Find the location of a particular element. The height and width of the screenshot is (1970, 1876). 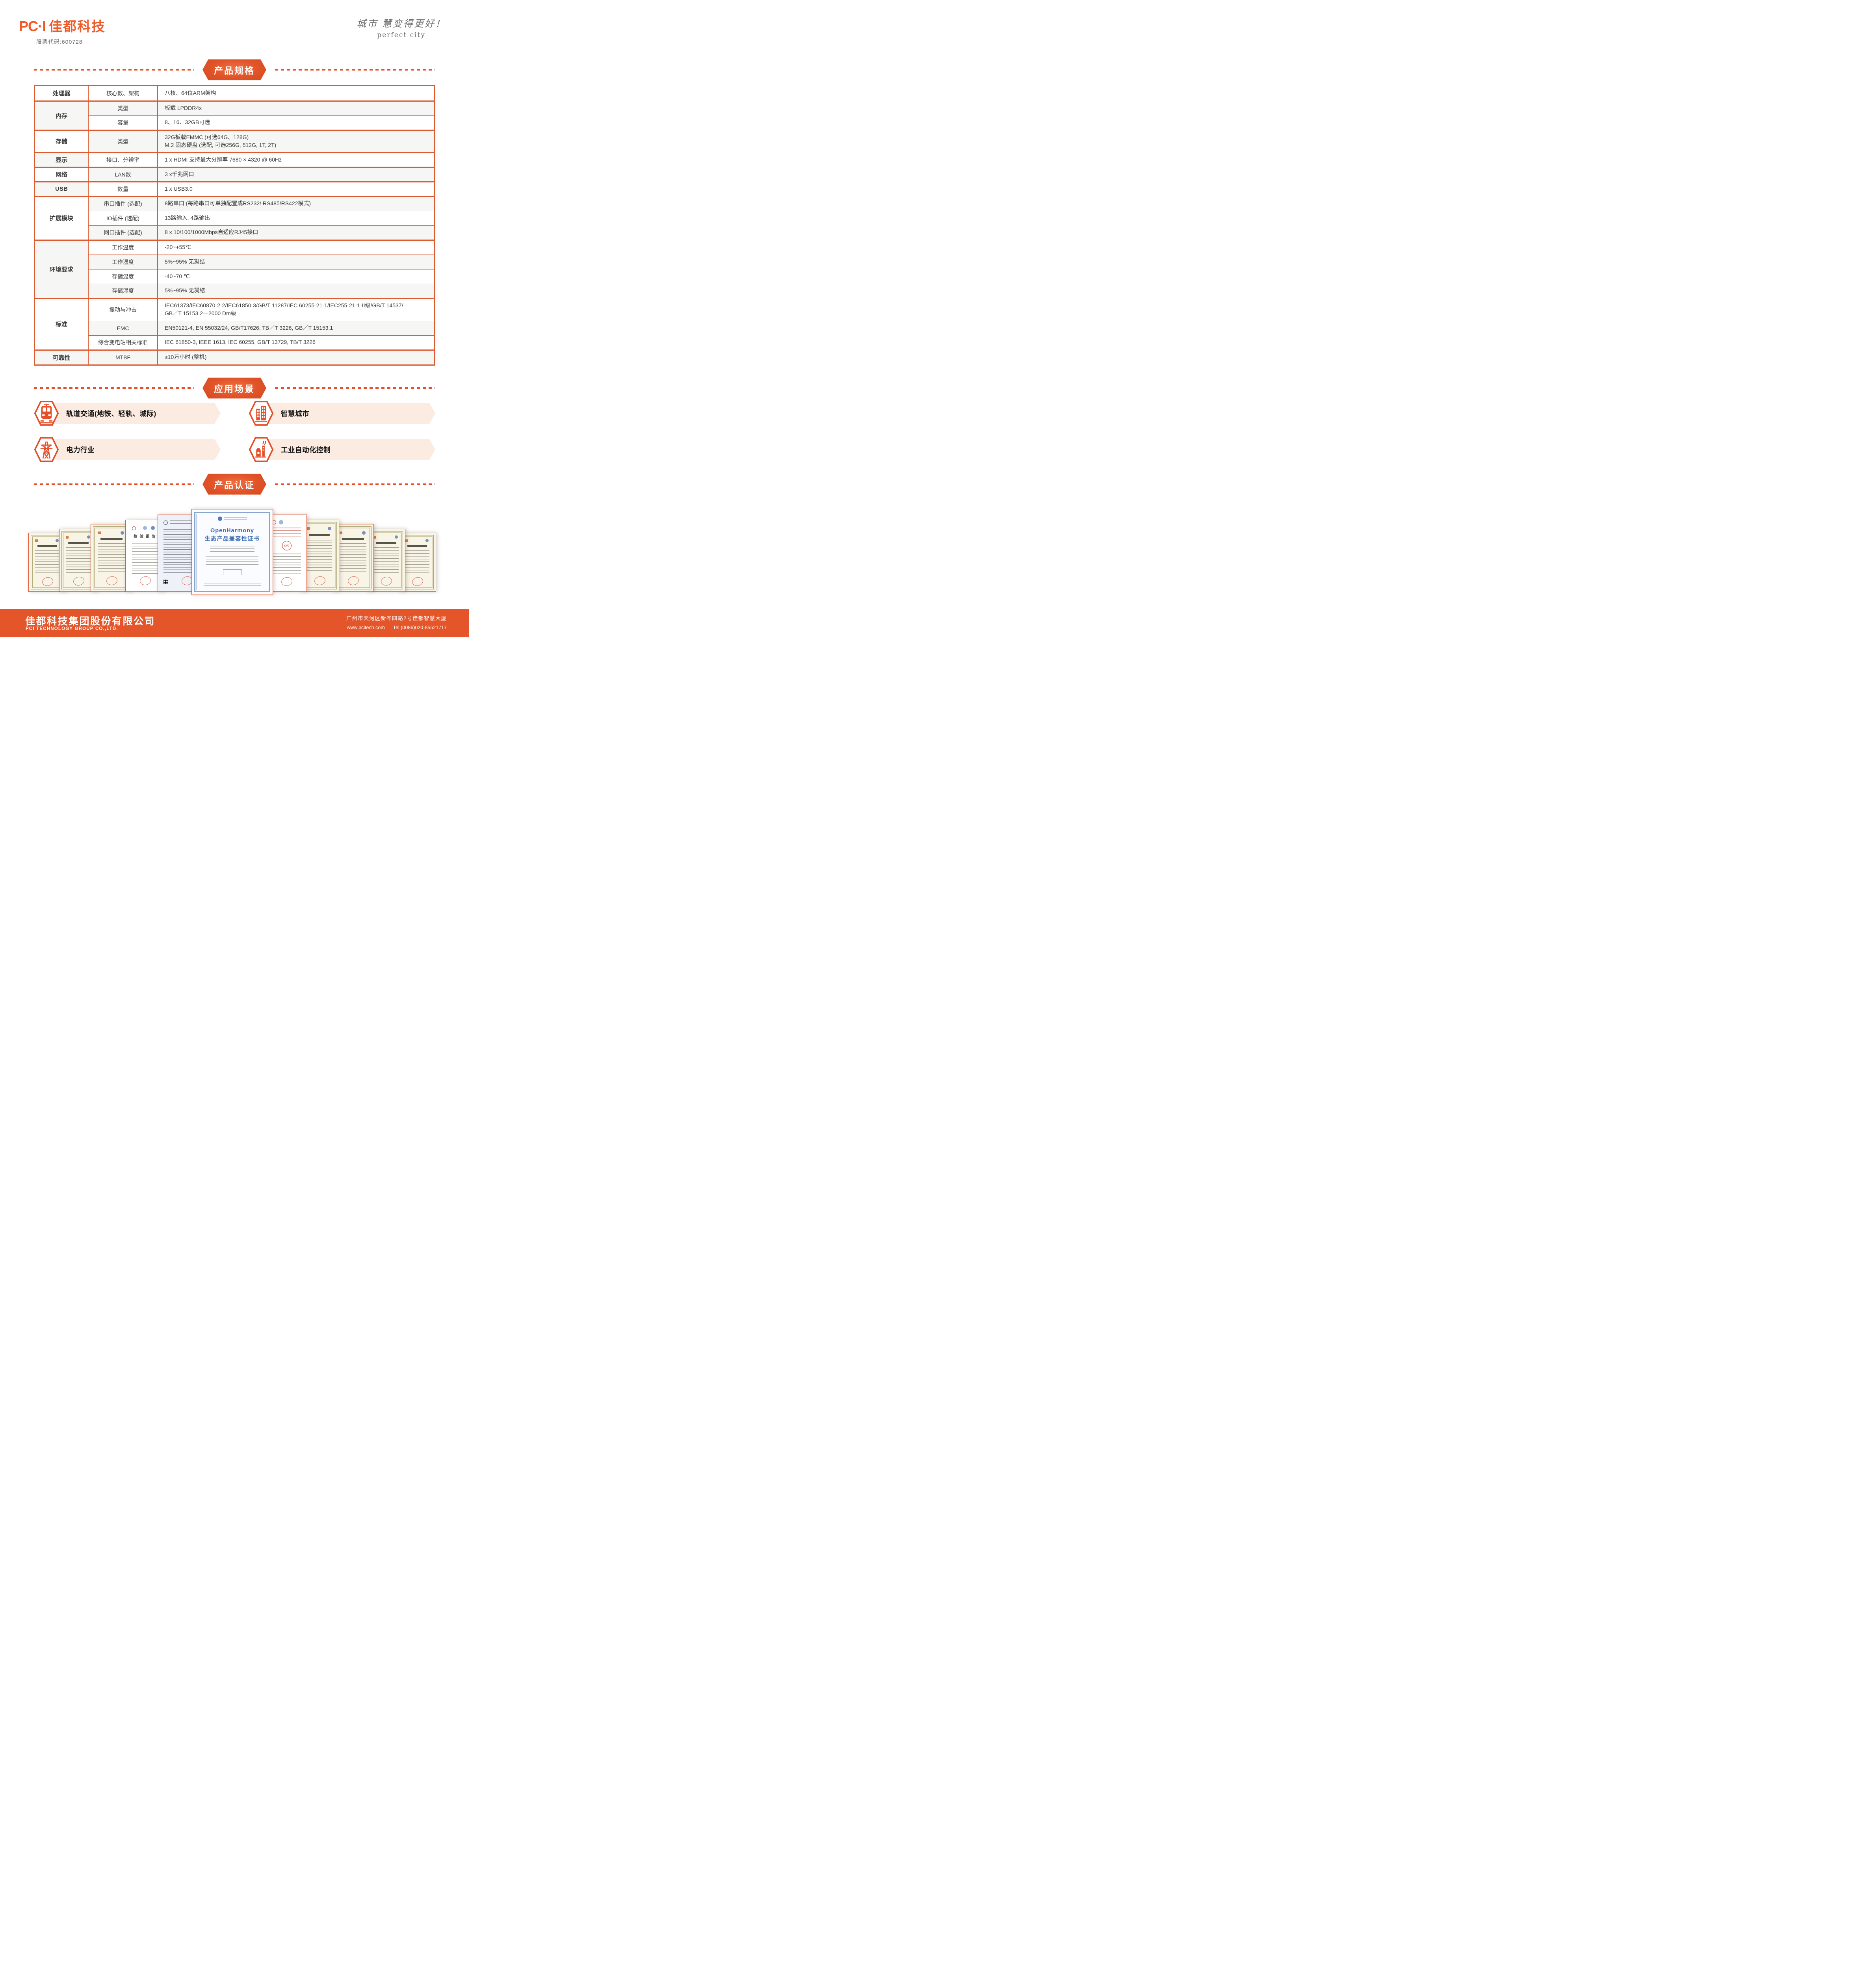

value-cell: 1 x HDMI 支持最大分辨率 7680 × 4320 @ 60Hz is located at coordinates (296, 160).